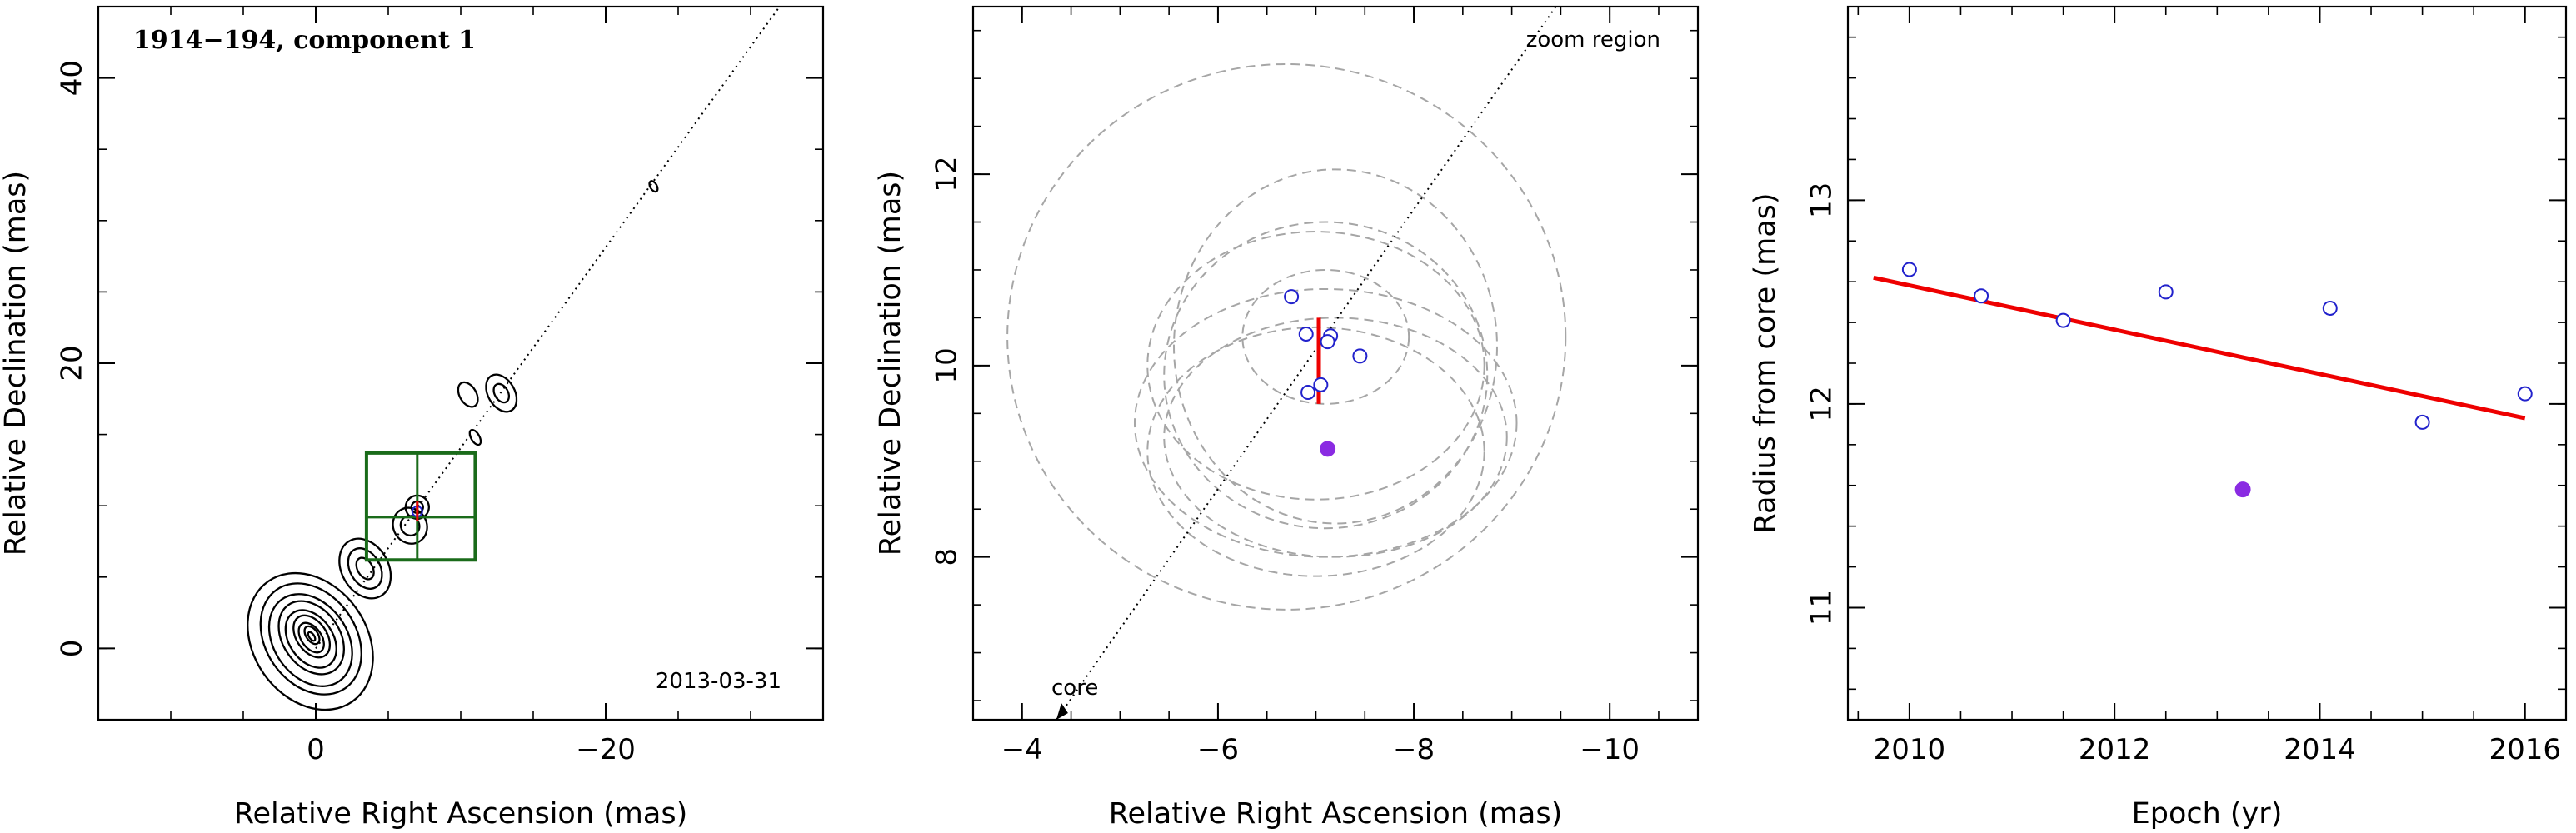  What do you see at coordinates (1022, 749) in the screenshot?
I see `x-tick-label: −4` at bounding box center [1022, 749].